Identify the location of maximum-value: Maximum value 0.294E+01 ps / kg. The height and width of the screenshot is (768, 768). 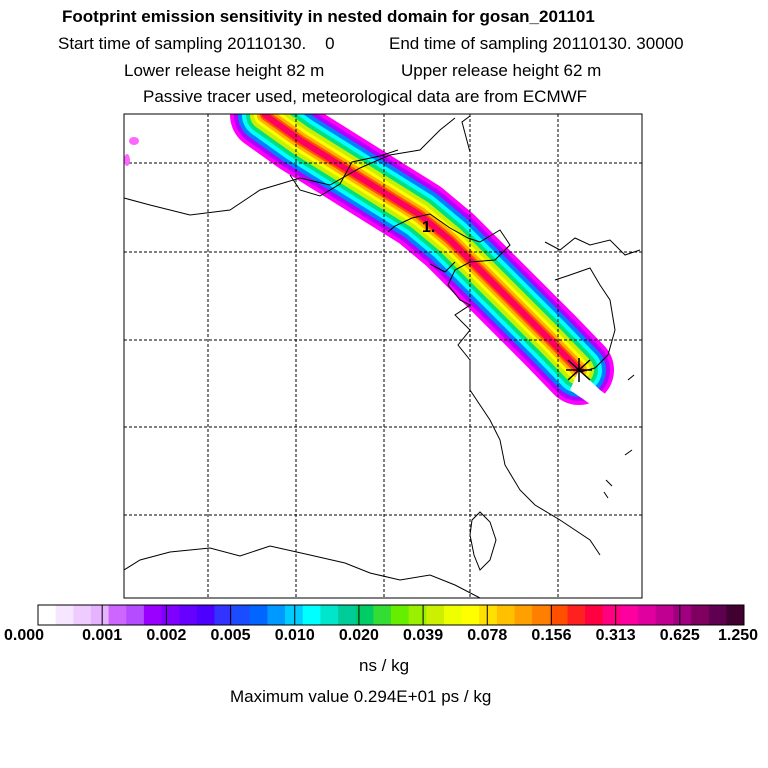
(361, 696).